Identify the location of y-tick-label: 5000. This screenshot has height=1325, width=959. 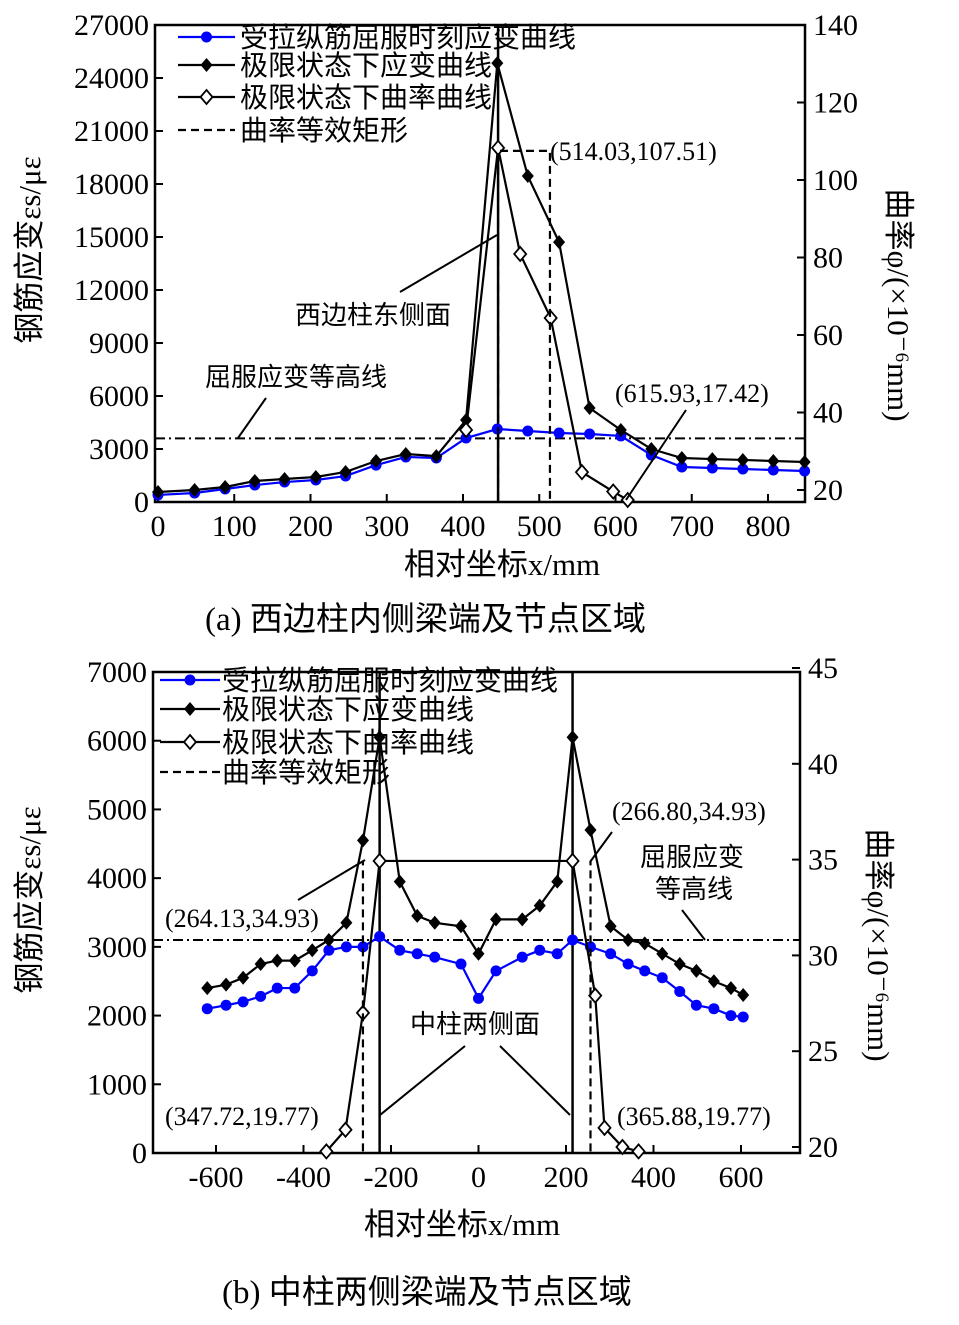
(117, 809).